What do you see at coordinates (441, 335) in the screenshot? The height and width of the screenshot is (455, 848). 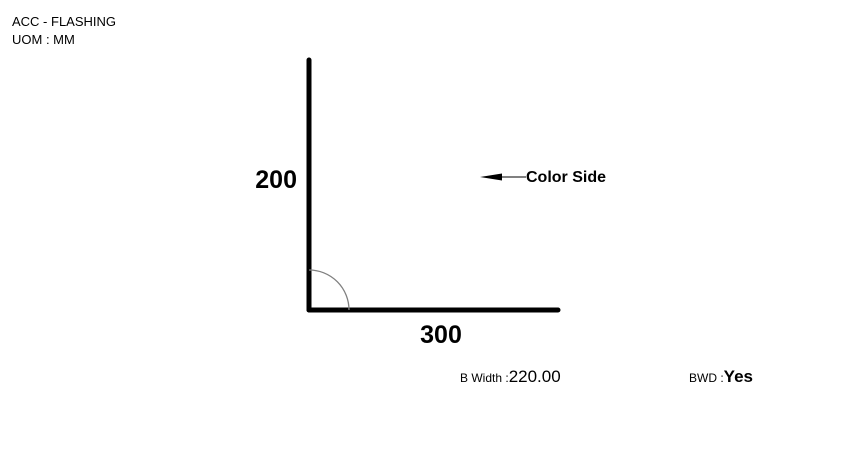 I see `horizontal-length-label: 300` at bounding box center [441, 335].